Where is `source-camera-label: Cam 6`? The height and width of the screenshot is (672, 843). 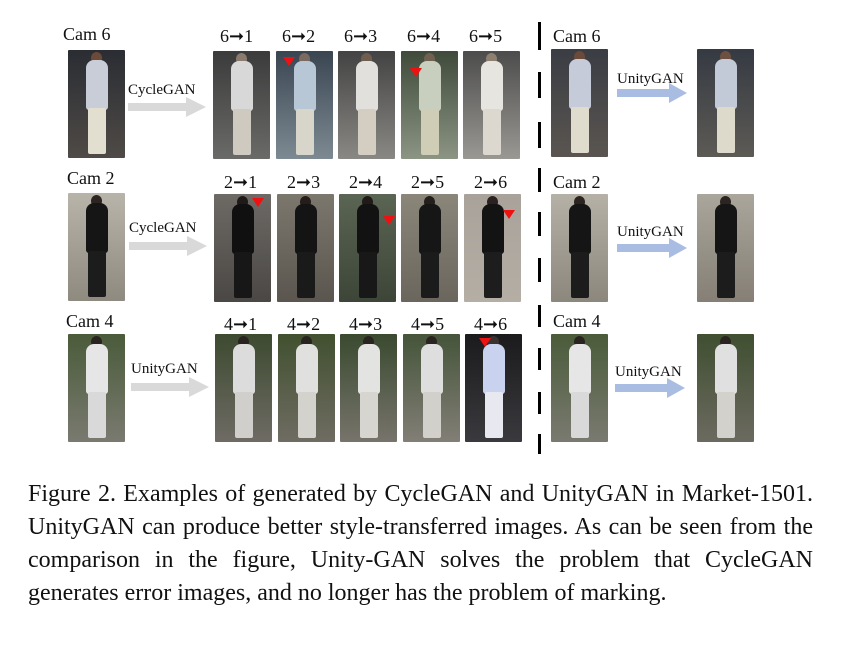 source-camera-label: Cam 6 is located at coordinates (87, 34).